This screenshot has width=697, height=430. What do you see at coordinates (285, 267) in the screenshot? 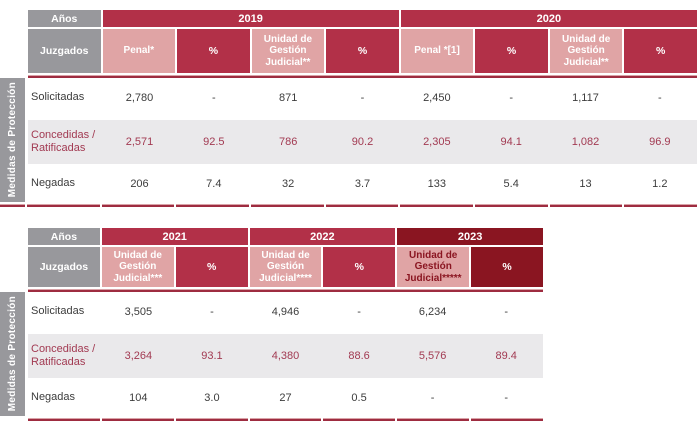
I see `col-header-ugj-2022: Unidad de Gestión Judicial****` at bounding box center [285, 267].